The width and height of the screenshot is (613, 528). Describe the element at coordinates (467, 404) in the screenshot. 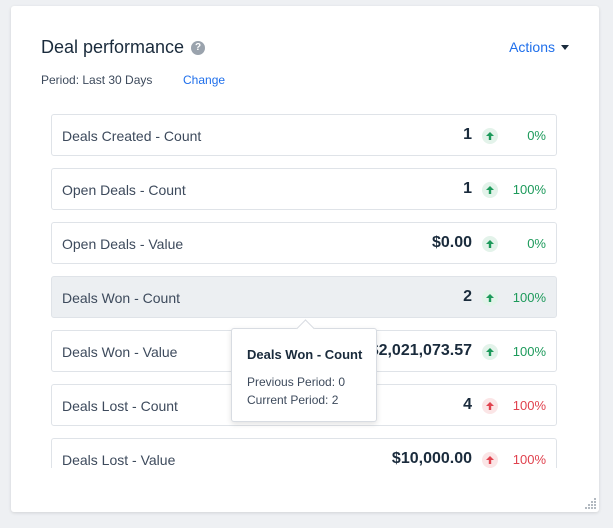

I see `metric-value: 4` at that location.